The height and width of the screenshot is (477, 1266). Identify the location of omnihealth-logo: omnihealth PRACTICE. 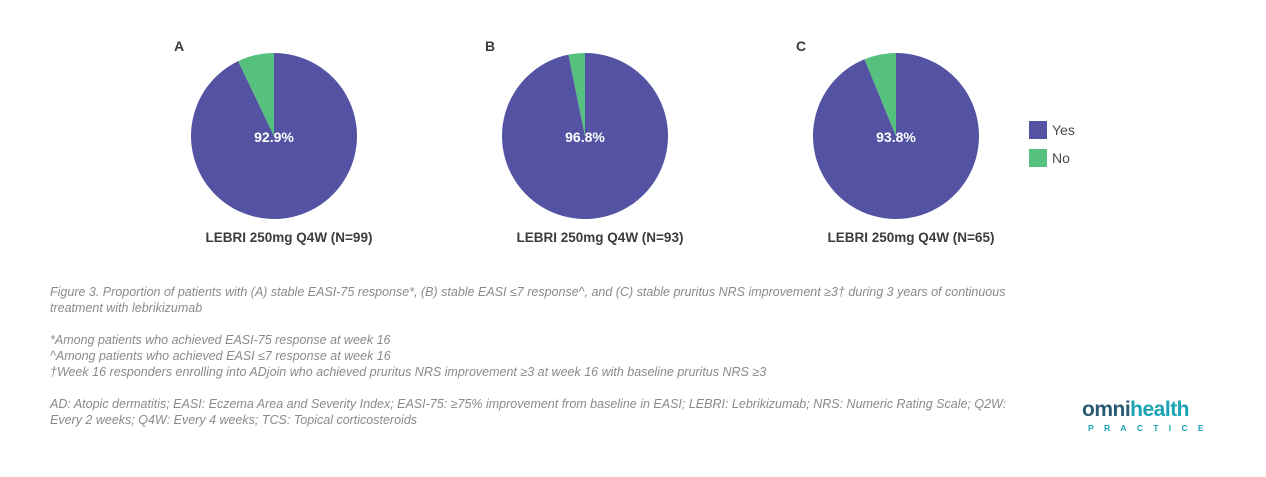
(1152, 418).